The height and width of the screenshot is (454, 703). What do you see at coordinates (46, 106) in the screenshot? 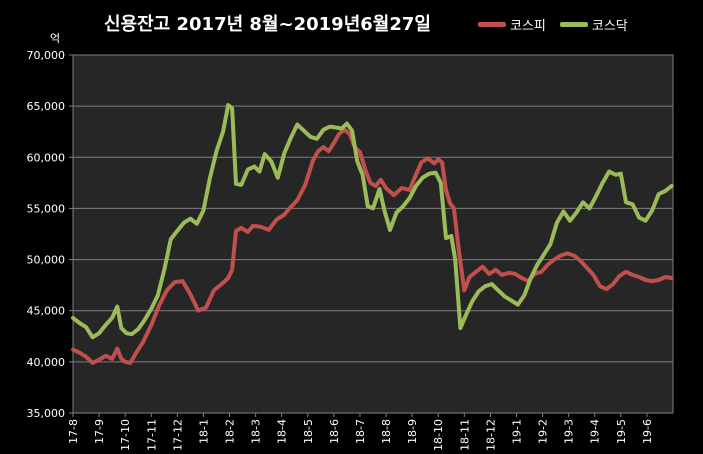
I see `y-tick-label: 65,000` at bounding box center [46, 106].